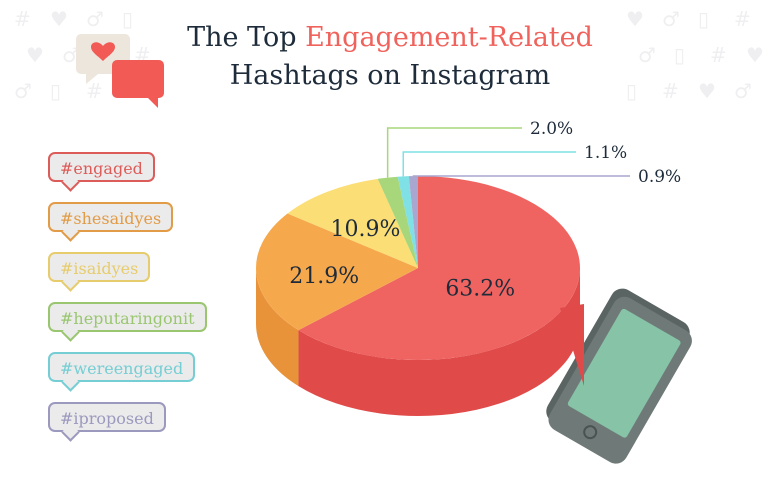 The width and height of the screenshot is (768, 480). Describe the element at coordinates (246, 37) in the screenshot. I see `title-text: The Top` at that location.